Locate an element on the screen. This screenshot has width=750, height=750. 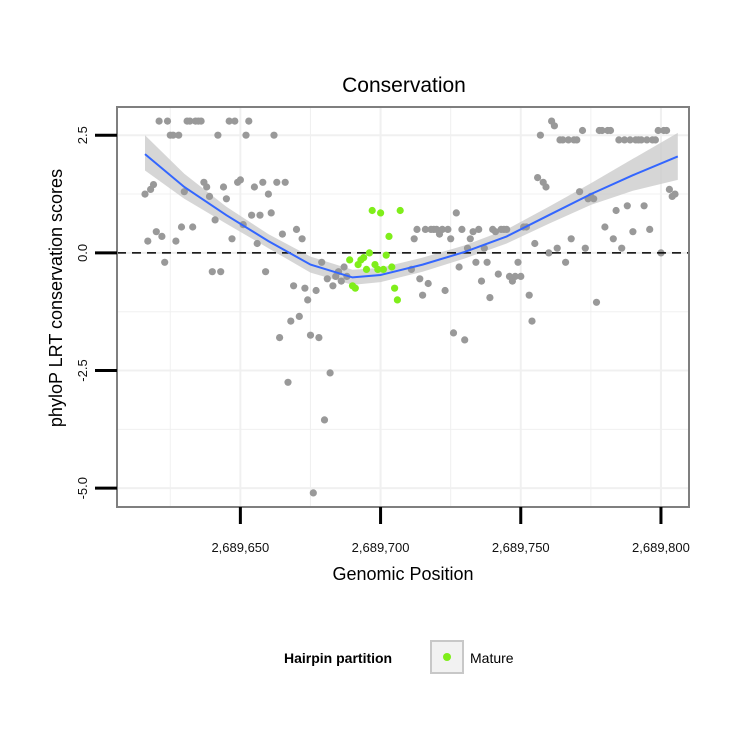
y-axis: -5.0 -2.5 0.0 2.5 is located at coordinates (96, 312).